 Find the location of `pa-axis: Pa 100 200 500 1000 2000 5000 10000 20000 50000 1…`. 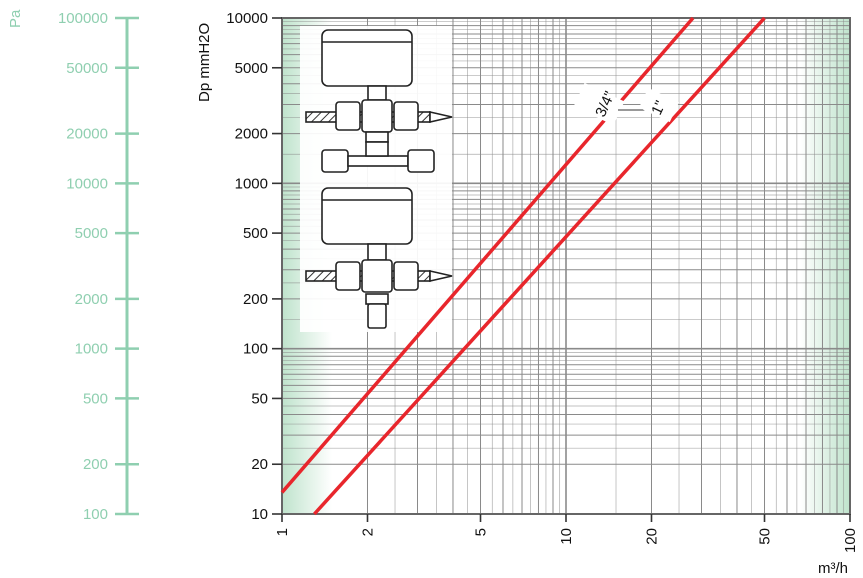

pa-axis: Pa 100 200 500 1000 2000 5000 10000 20000 50000 1… is located at coordinates (73, 266).